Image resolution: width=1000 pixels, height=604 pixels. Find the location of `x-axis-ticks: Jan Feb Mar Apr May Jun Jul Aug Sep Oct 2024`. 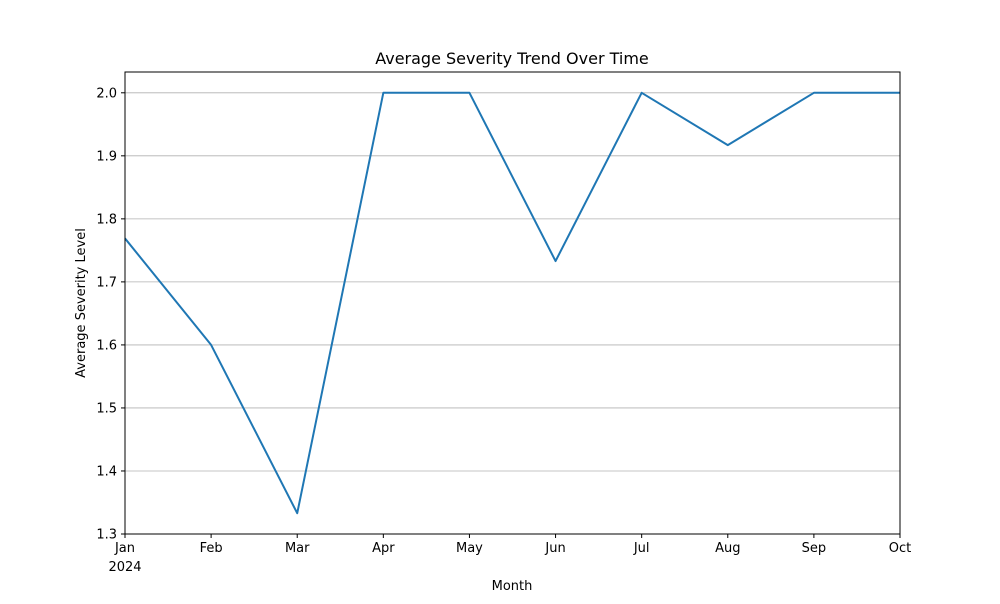

x-axis-ticks: Jan Feb Mar Apr May Jun Jul Aug Sep Oct 2024 is located at coordinates (509, 554).